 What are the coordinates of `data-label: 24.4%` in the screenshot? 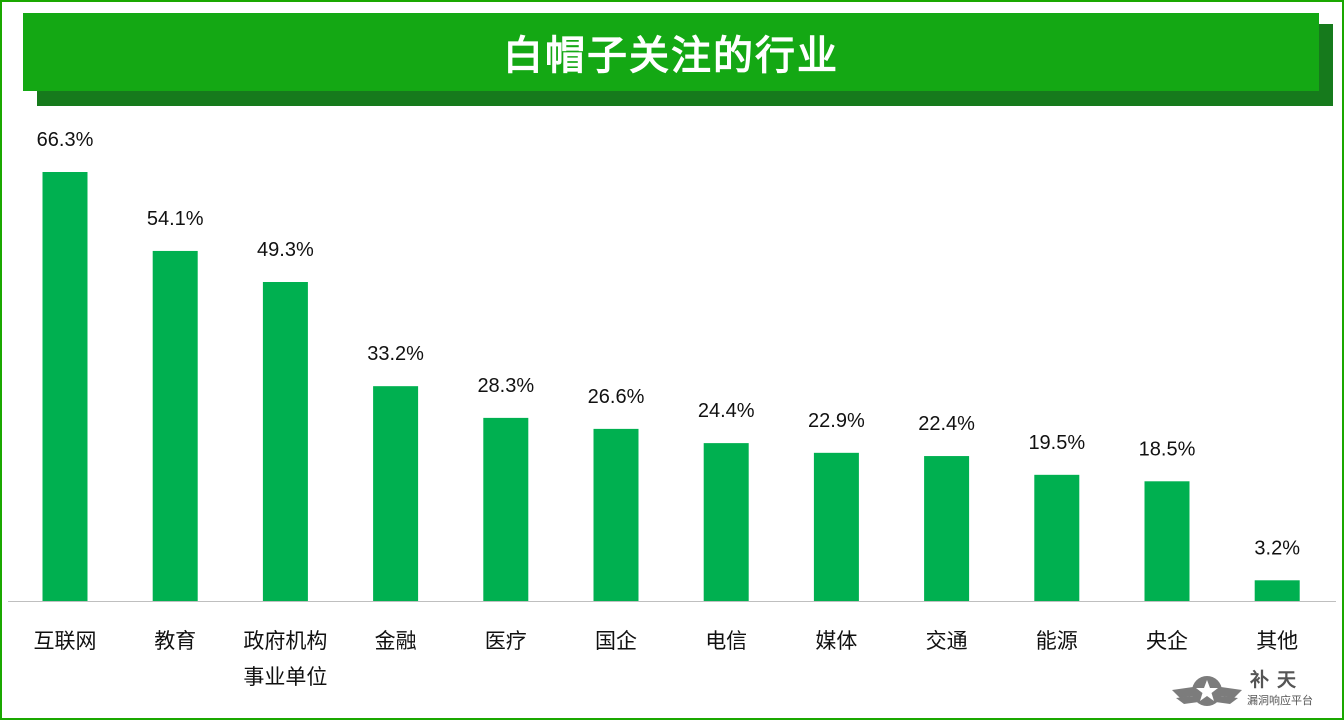 It's located at (726, 411).